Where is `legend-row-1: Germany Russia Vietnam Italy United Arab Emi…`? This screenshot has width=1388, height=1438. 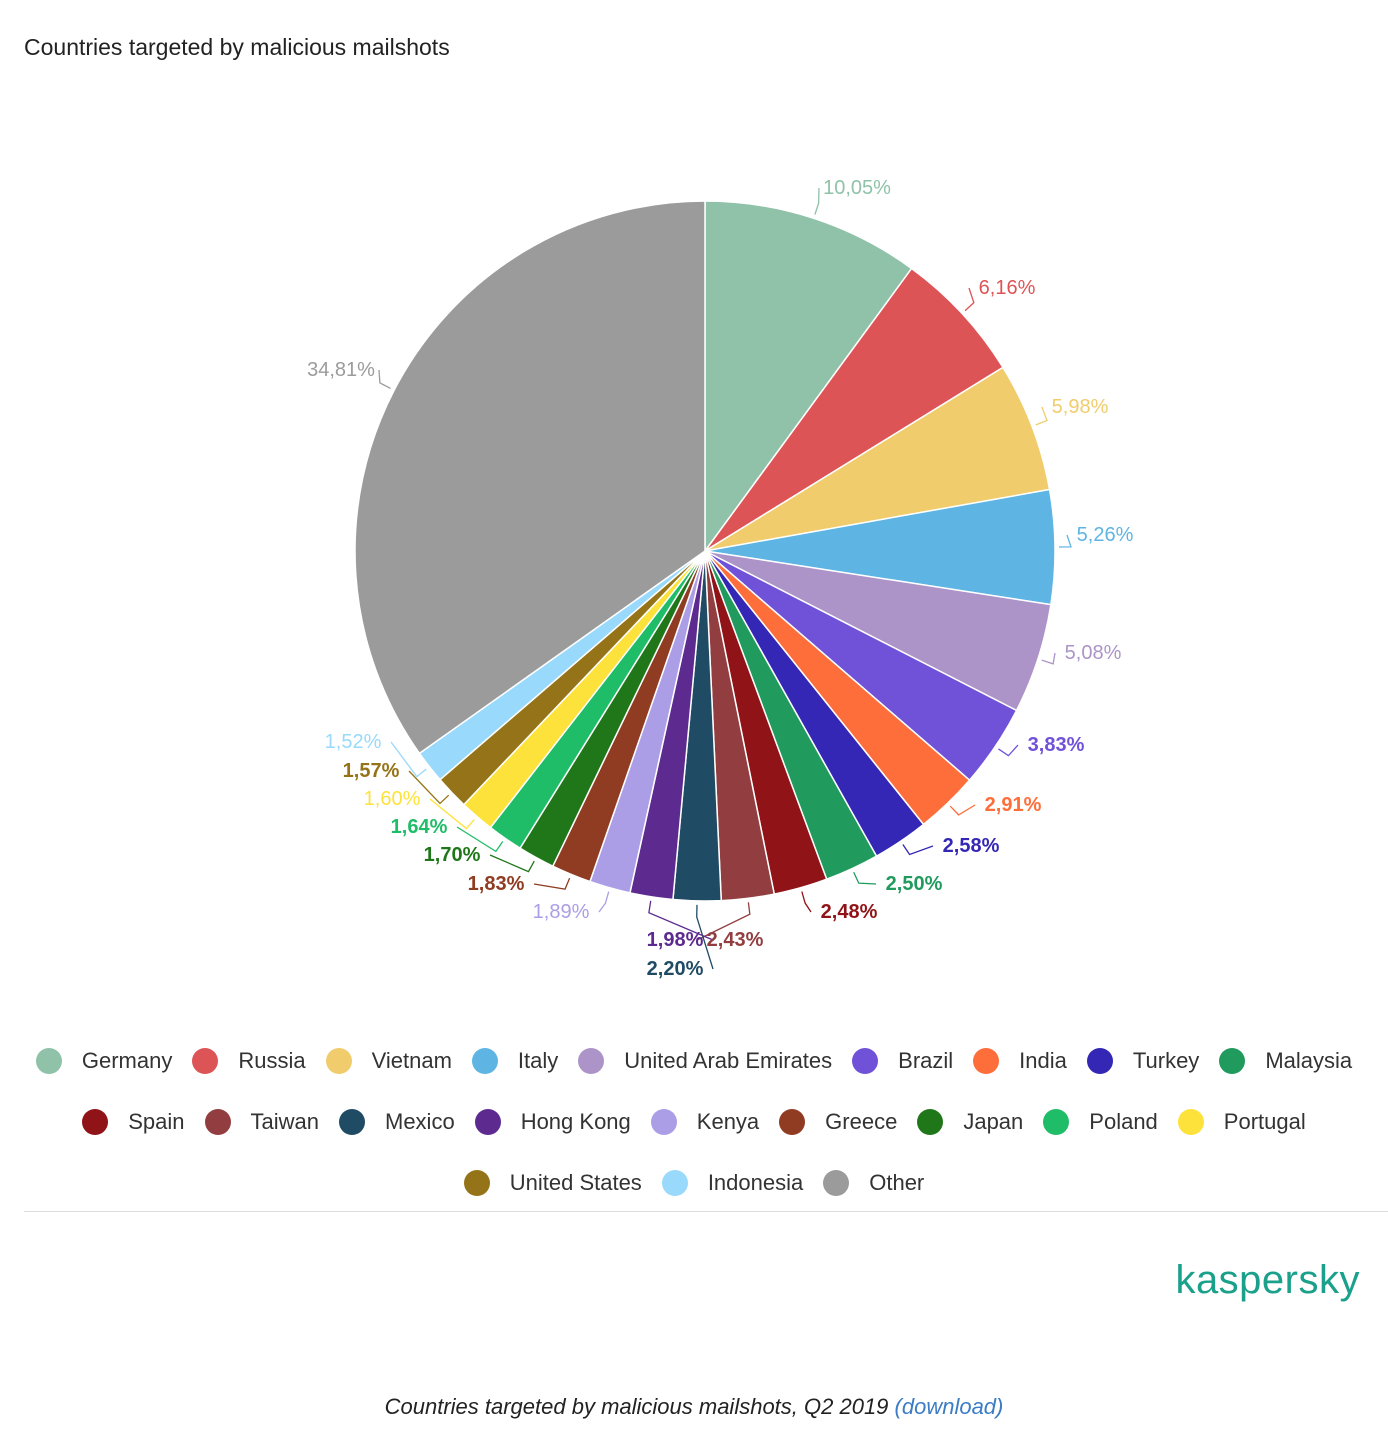 legend-row-1: Germany Russia Vietnam Italy United Arab Emi… is located at coordinates (694, 1060).